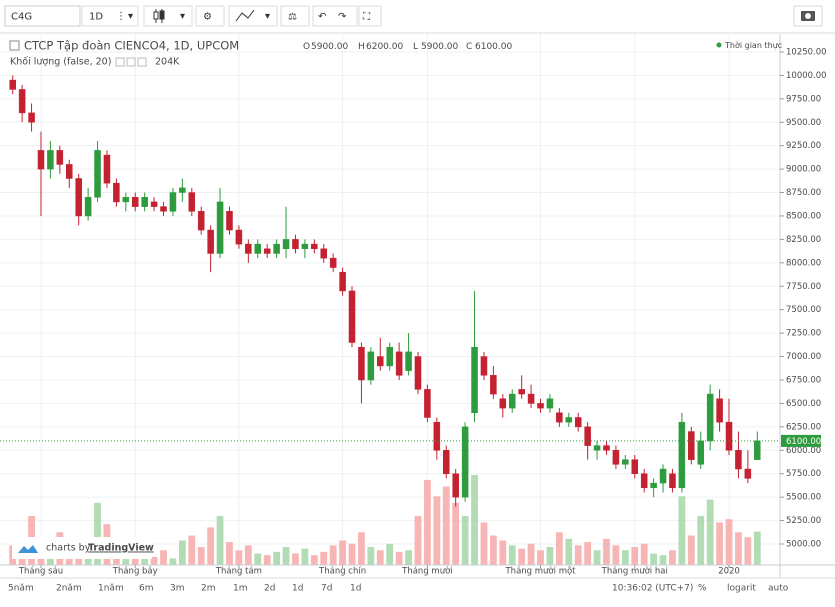  I want to click on range-button: 2m, so click(208, 589).